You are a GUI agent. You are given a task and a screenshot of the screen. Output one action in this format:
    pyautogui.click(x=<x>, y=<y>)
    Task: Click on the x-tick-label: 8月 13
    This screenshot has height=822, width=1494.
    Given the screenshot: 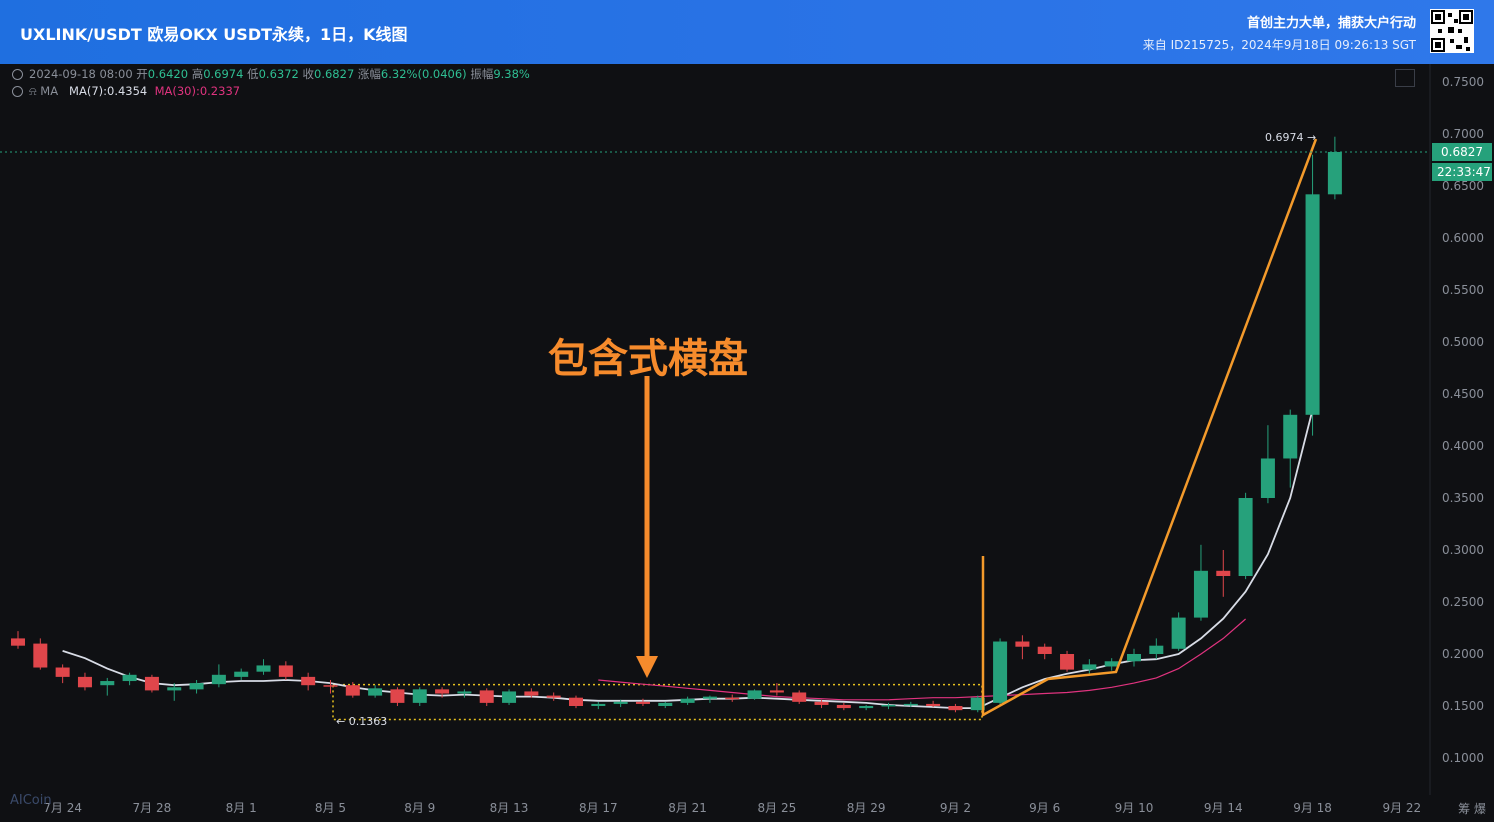 What is the action you would take?
    pyautogui.click(x=509, y=808)
    